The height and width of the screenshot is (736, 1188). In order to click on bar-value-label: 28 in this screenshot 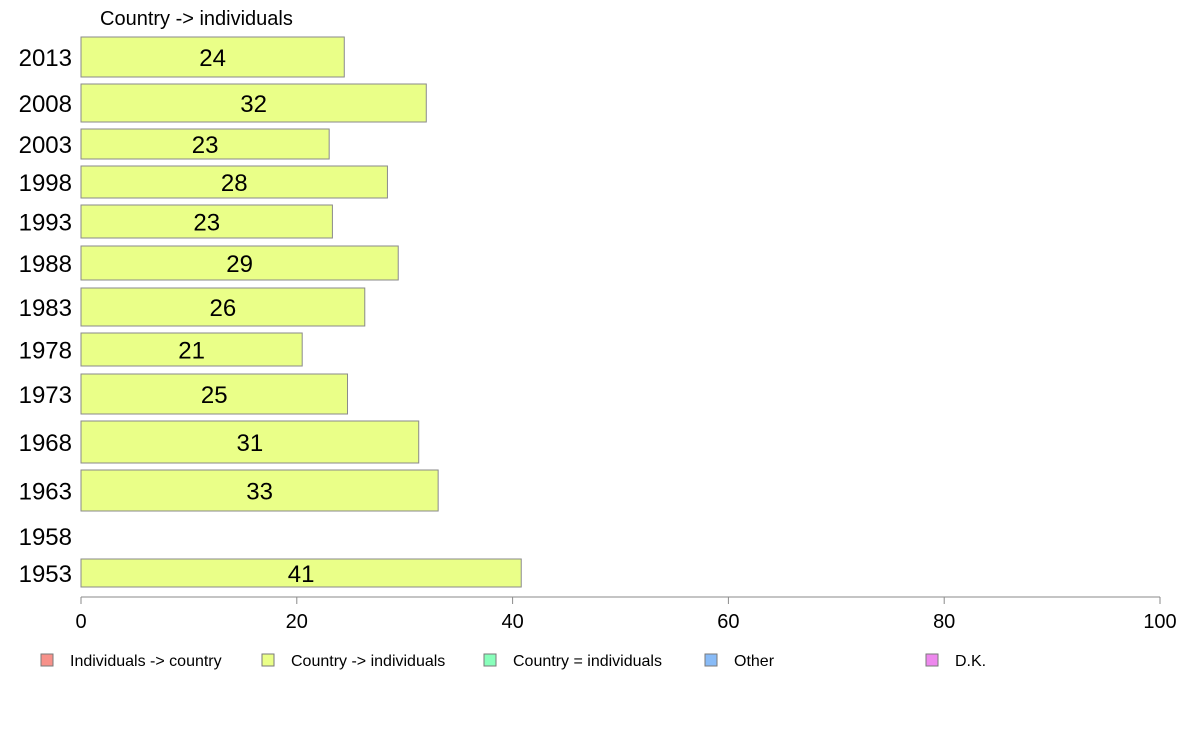, I will do `click(234, 183)`.